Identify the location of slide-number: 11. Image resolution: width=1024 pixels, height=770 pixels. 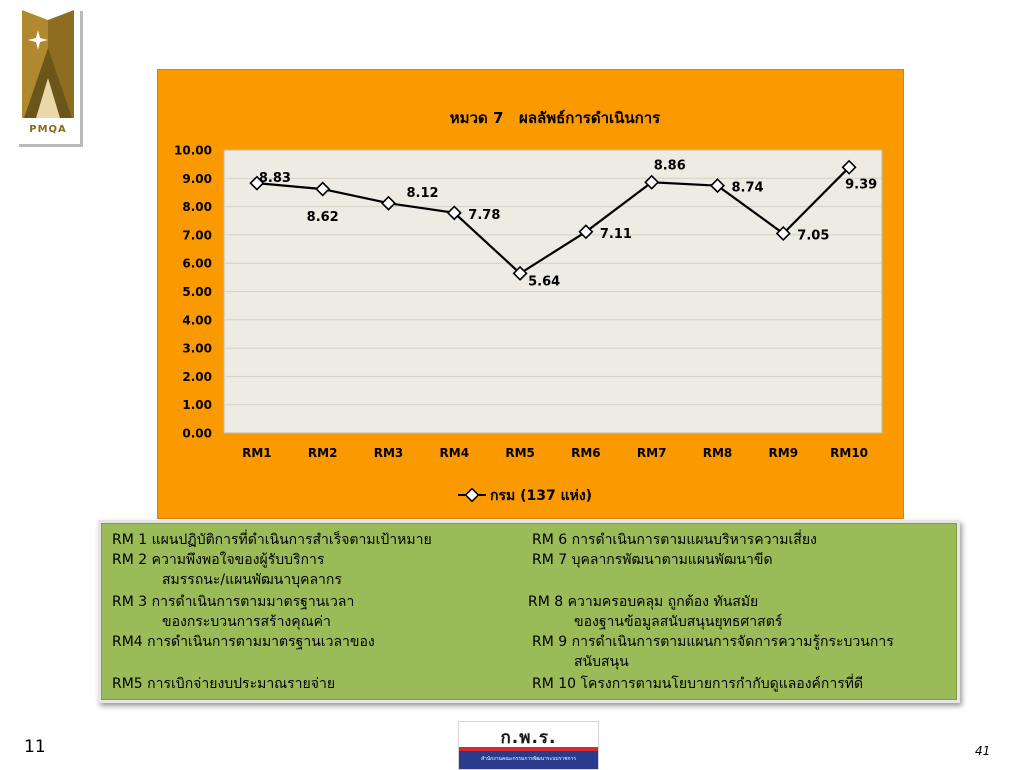
(35, 747).